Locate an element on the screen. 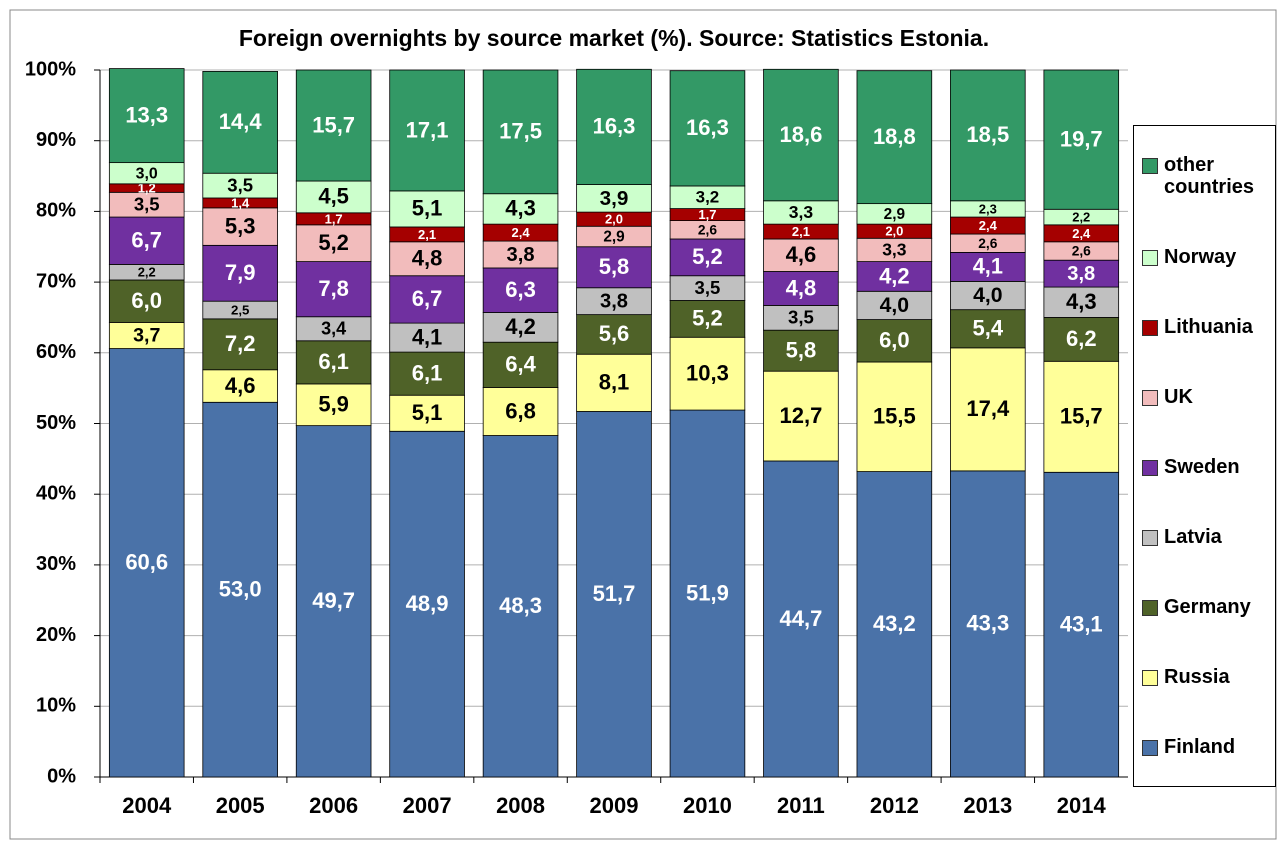 The width and height of the screenshot is (1278, 841). data-label: 60,6 is located at coordinates (146, 562).